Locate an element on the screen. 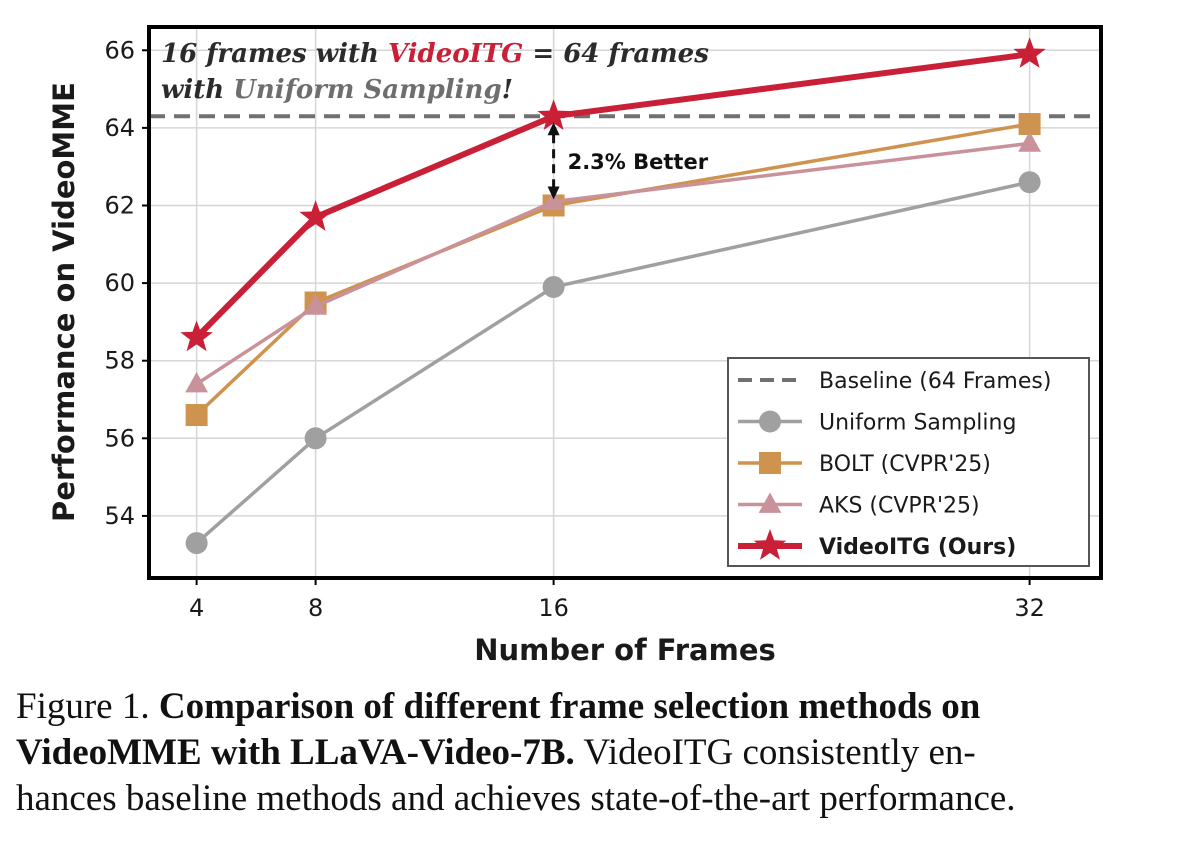 Image resolution: width=1178 pixels, height=858 pixels. gap-annotation: 2.3% Better is located at coordinates (628, 161).